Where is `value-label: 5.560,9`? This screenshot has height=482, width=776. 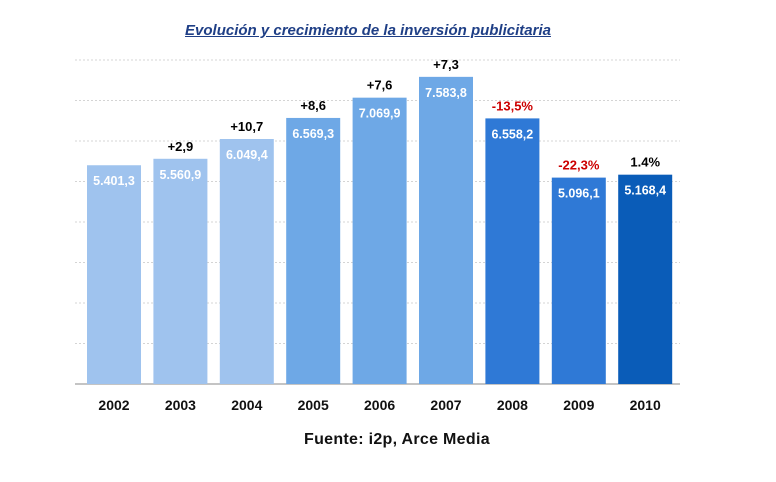 value-label: 5.560,9 is located at coordinates (181, 175).